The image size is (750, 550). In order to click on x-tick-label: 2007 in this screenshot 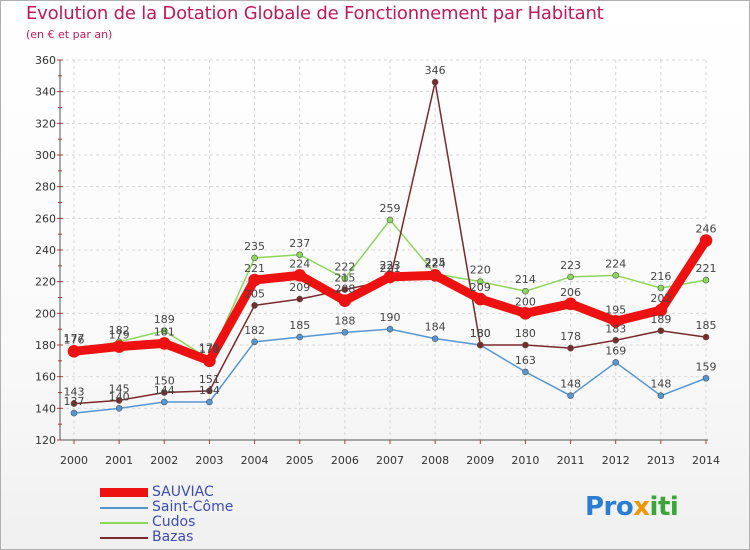, I will do `click(390, 460)`.